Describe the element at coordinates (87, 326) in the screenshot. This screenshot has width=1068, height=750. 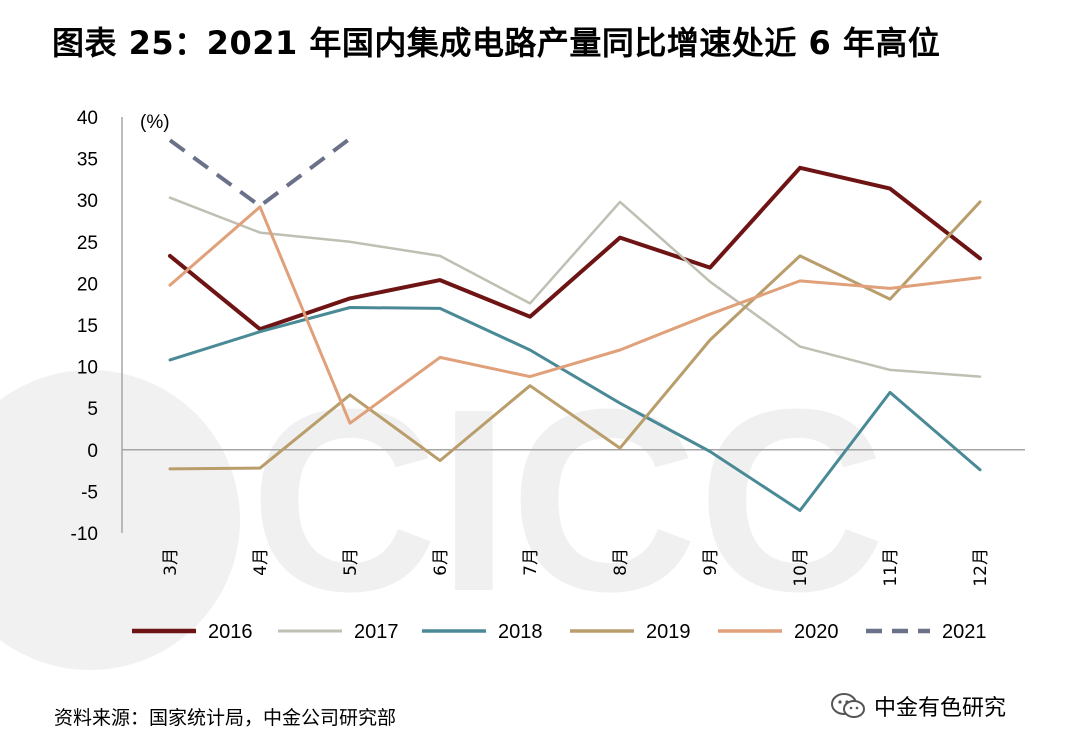
I see `y-tick-label: 15` at that location.